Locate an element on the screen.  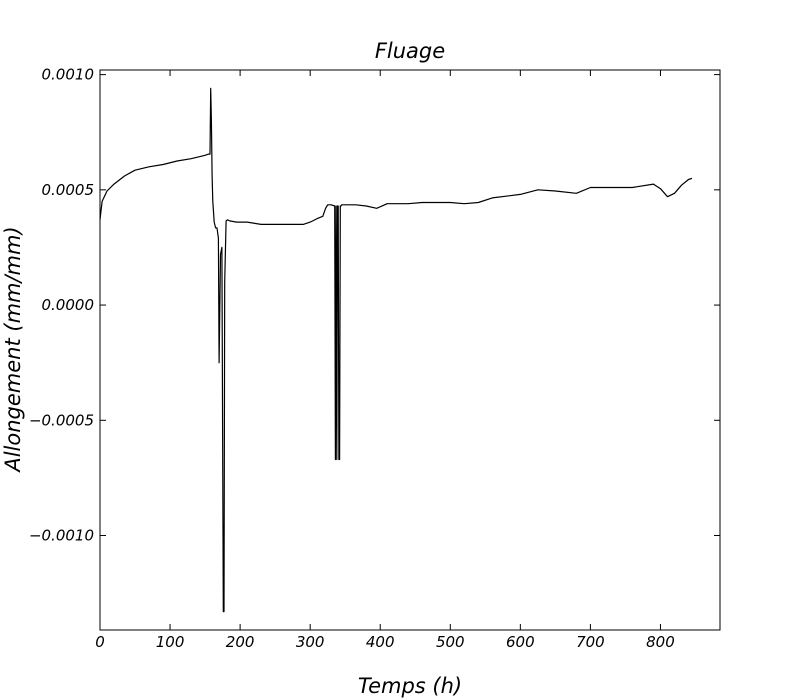
chart-title: Fluage is located at coordinates (410, 51).